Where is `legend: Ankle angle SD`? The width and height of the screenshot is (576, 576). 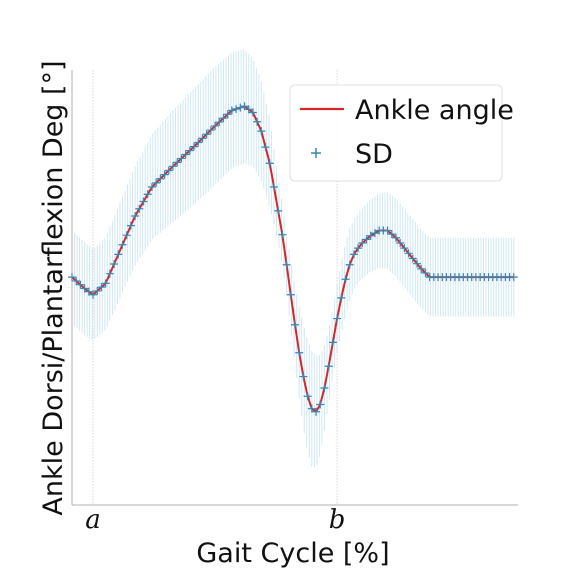 legend: Ankle angle SD is located at coordinates (401, 133).